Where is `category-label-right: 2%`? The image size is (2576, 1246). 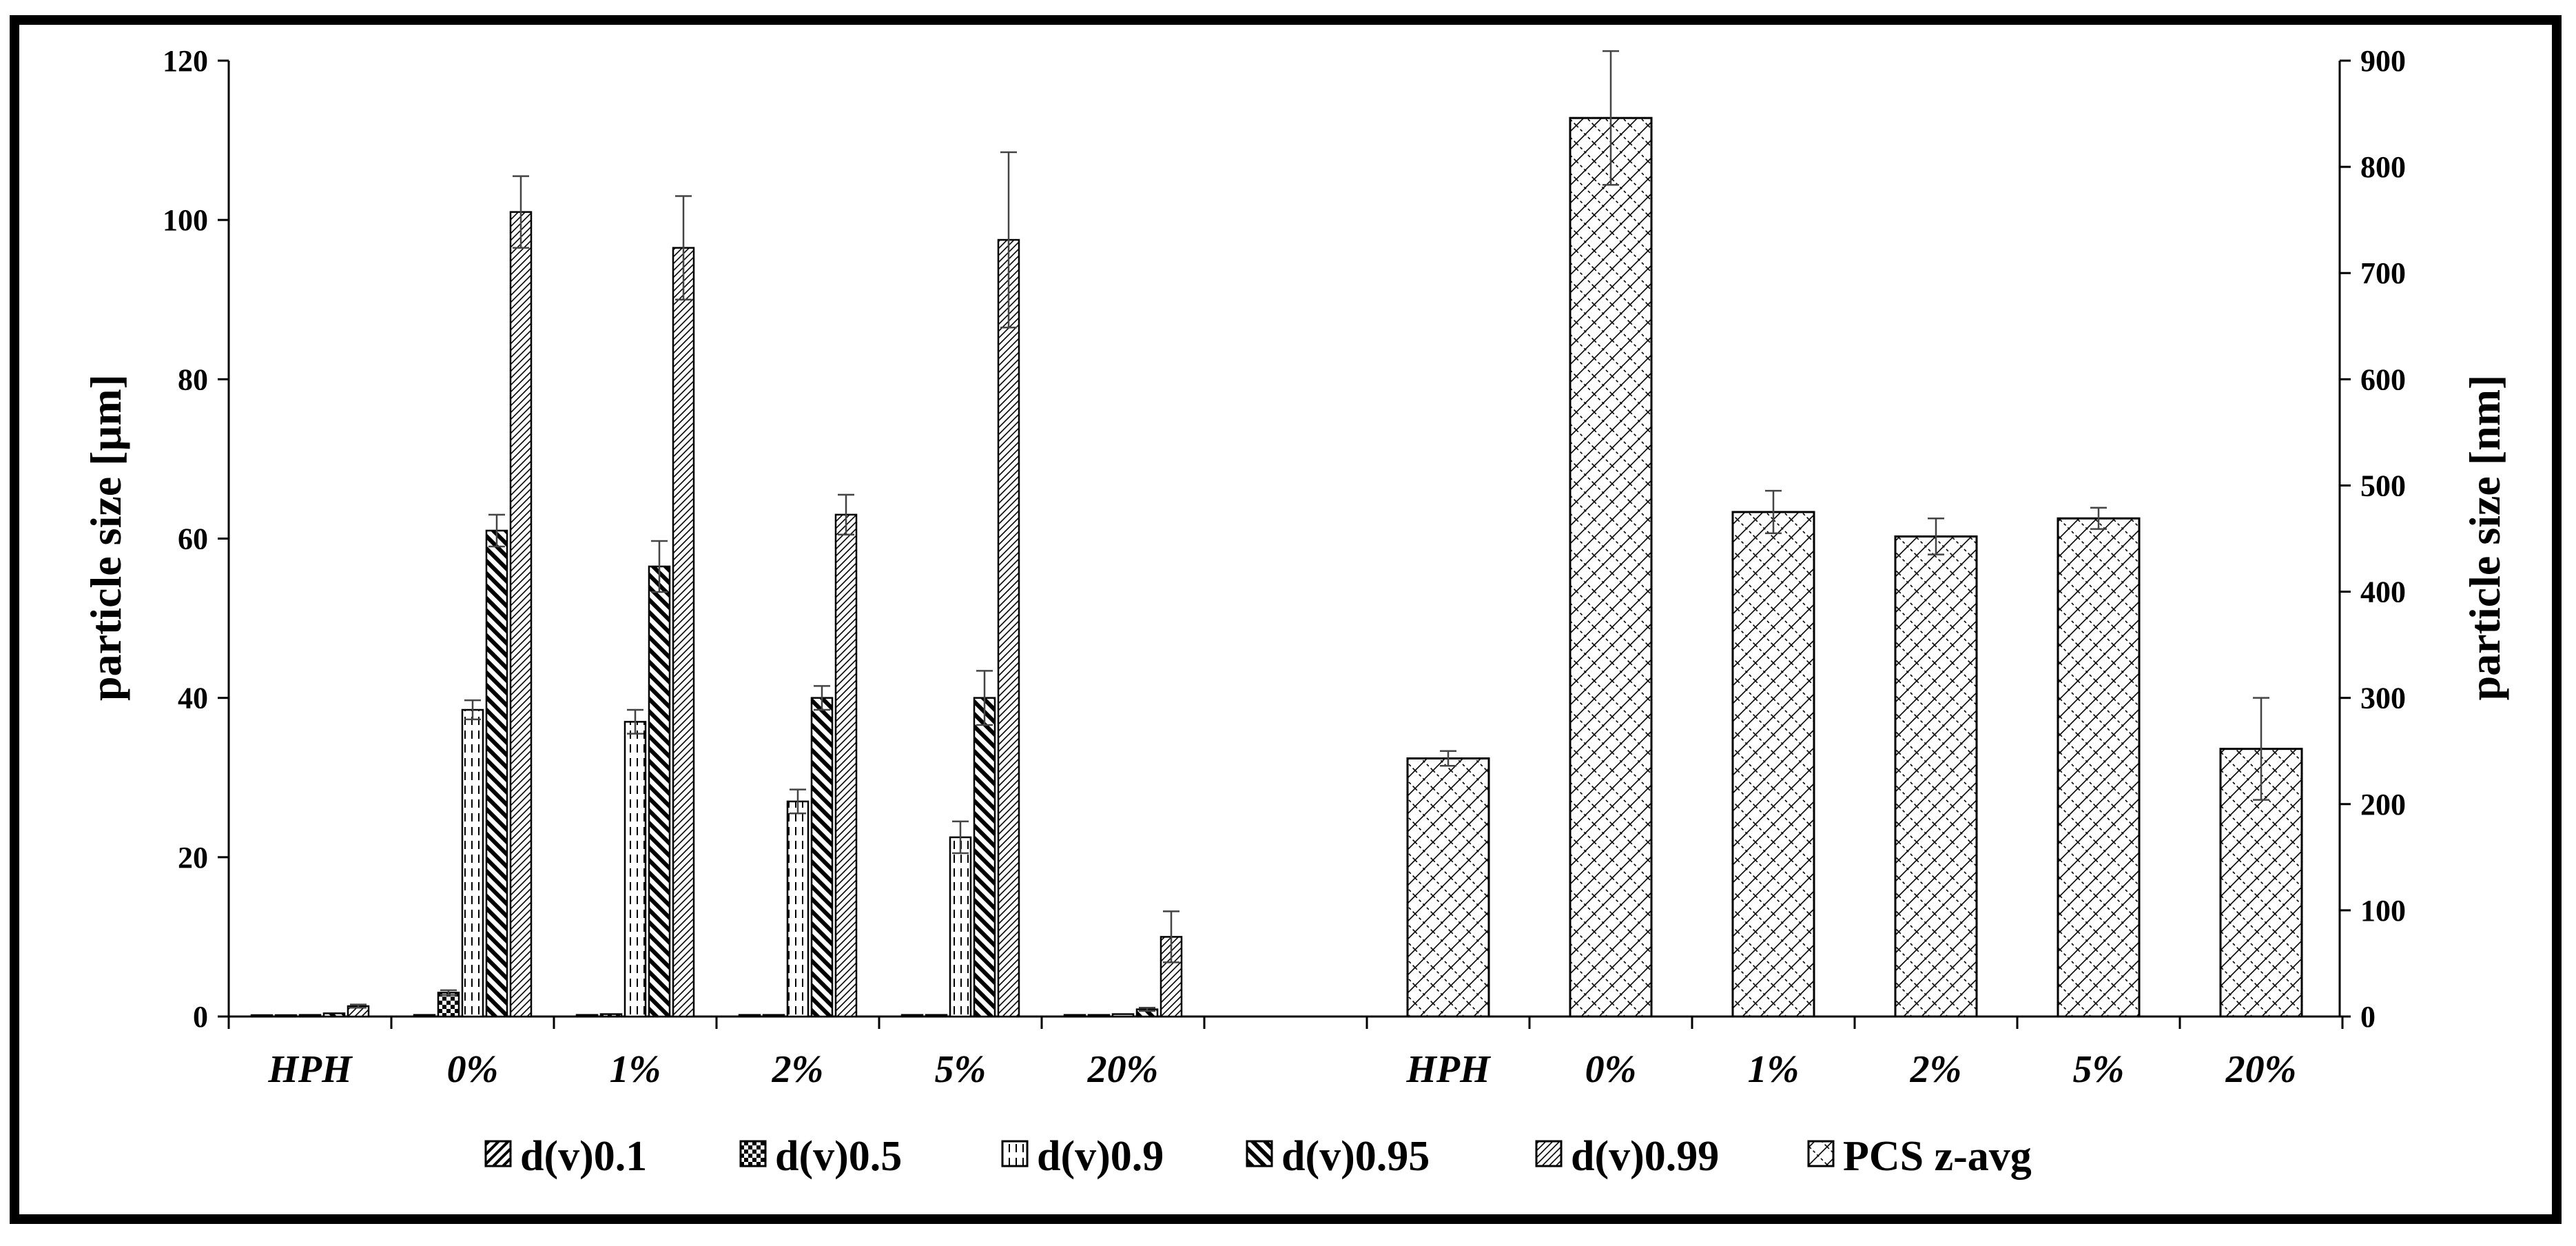
category-label-right: 2% is located at coordinates (1936, 1070).